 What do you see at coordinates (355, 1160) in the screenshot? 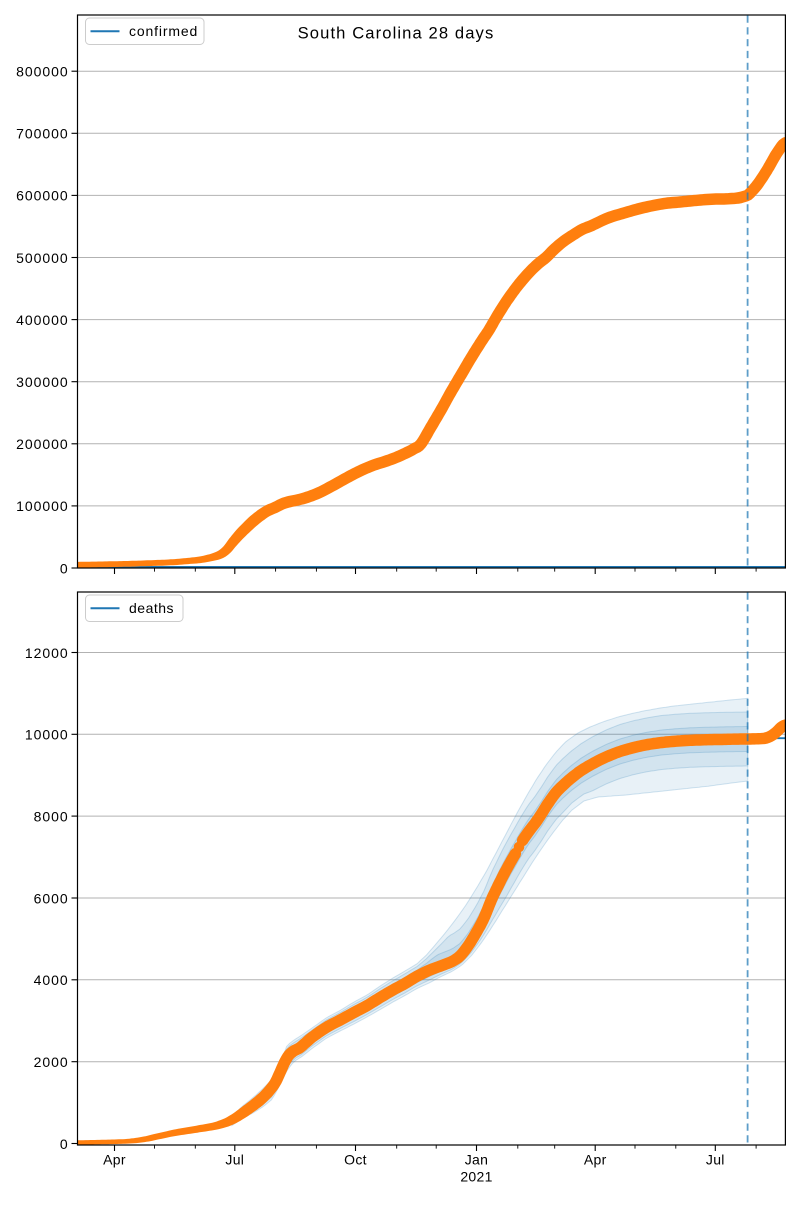
I see `svg-text: Oct` at bounding box center [355, 1160].